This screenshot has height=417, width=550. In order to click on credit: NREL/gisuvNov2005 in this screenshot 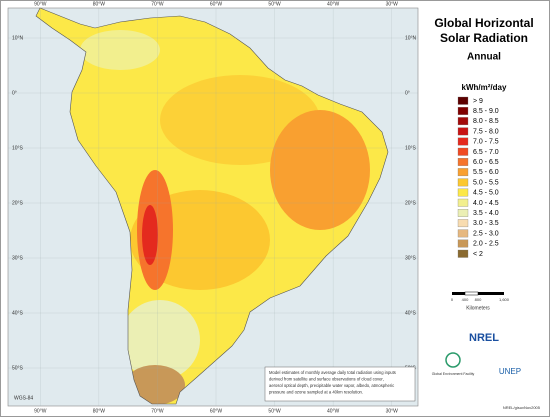, I will do `click(522, 407)`.